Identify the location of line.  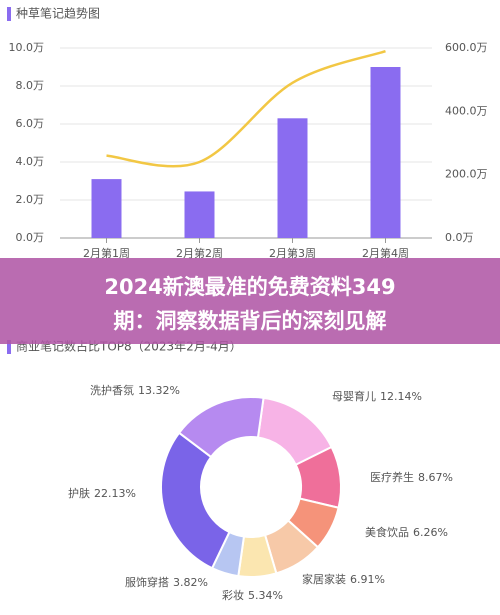
(246, 108).